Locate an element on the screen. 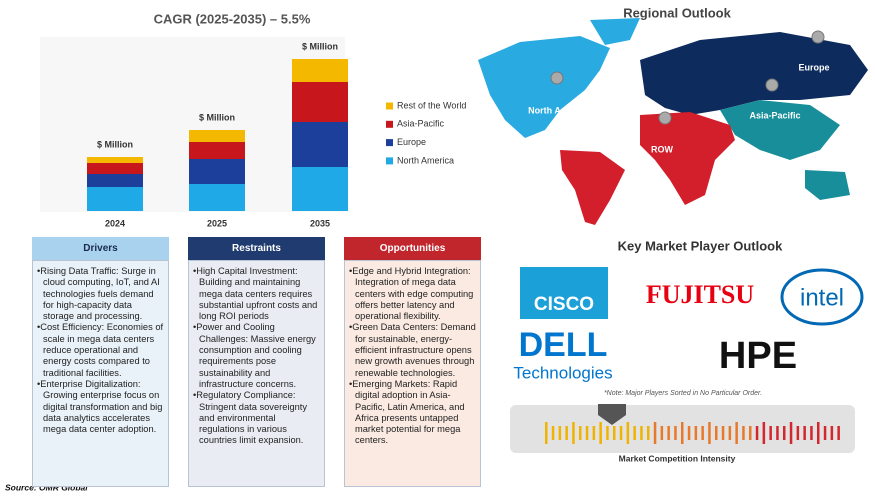  x-tick-label: 2025 is located at coordinates (217, 223).